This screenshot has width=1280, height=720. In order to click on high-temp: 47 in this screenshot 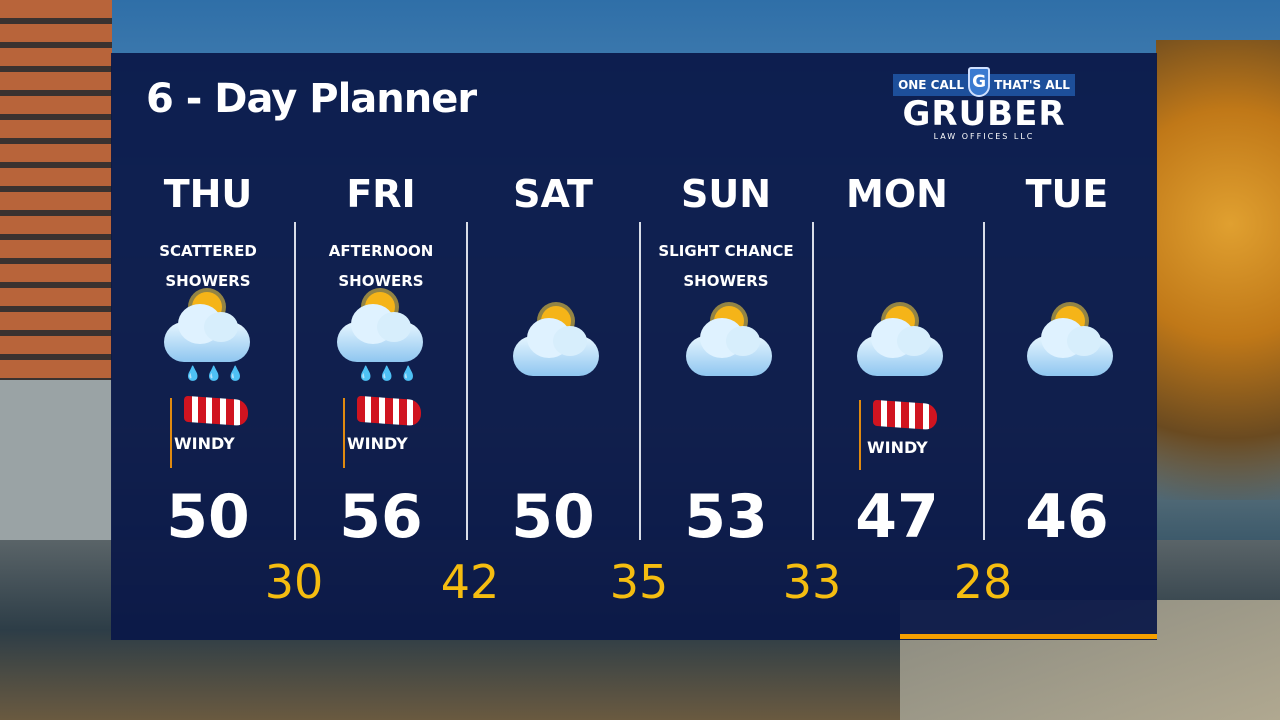, I will do `click(897, 517)`.